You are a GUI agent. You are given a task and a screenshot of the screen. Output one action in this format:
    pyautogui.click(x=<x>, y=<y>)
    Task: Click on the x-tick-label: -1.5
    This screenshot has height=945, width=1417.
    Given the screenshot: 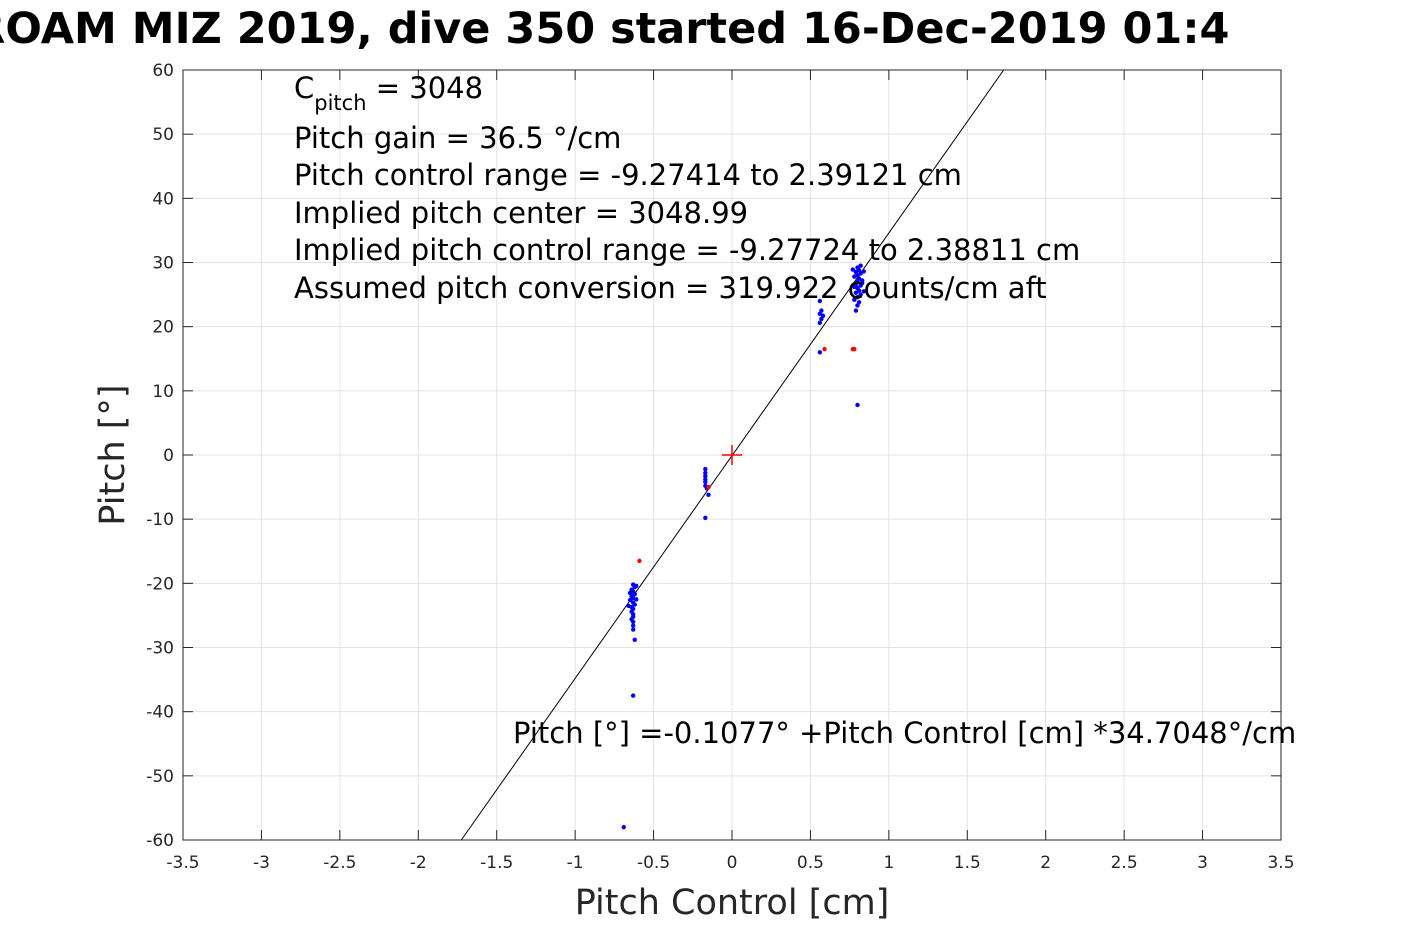 What is the action you would take?
    pyautogui.click(x=496, y=863)
    